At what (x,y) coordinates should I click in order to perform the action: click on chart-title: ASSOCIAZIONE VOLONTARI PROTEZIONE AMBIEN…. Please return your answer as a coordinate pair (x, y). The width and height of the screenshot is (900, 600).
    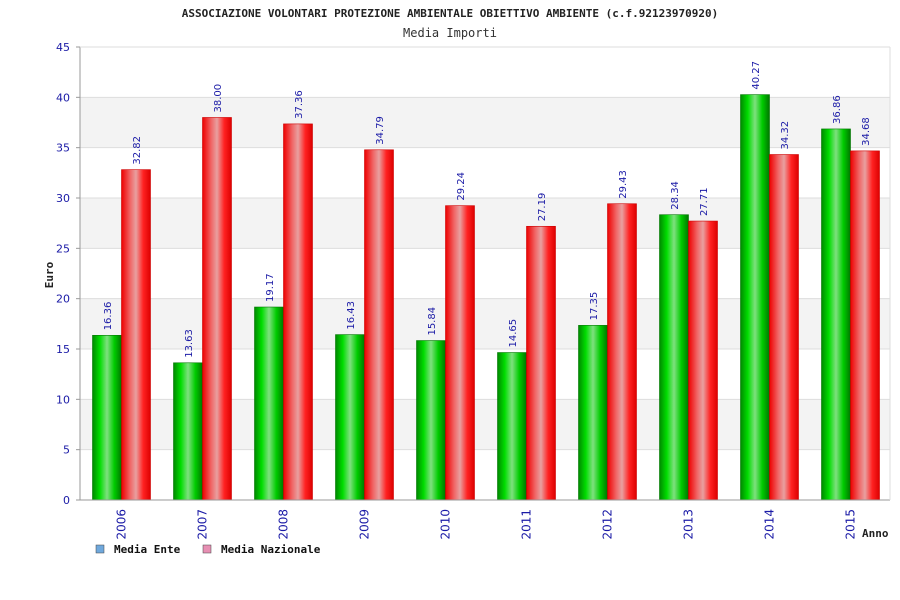
    Looking at the image, I should click on (450, 13).